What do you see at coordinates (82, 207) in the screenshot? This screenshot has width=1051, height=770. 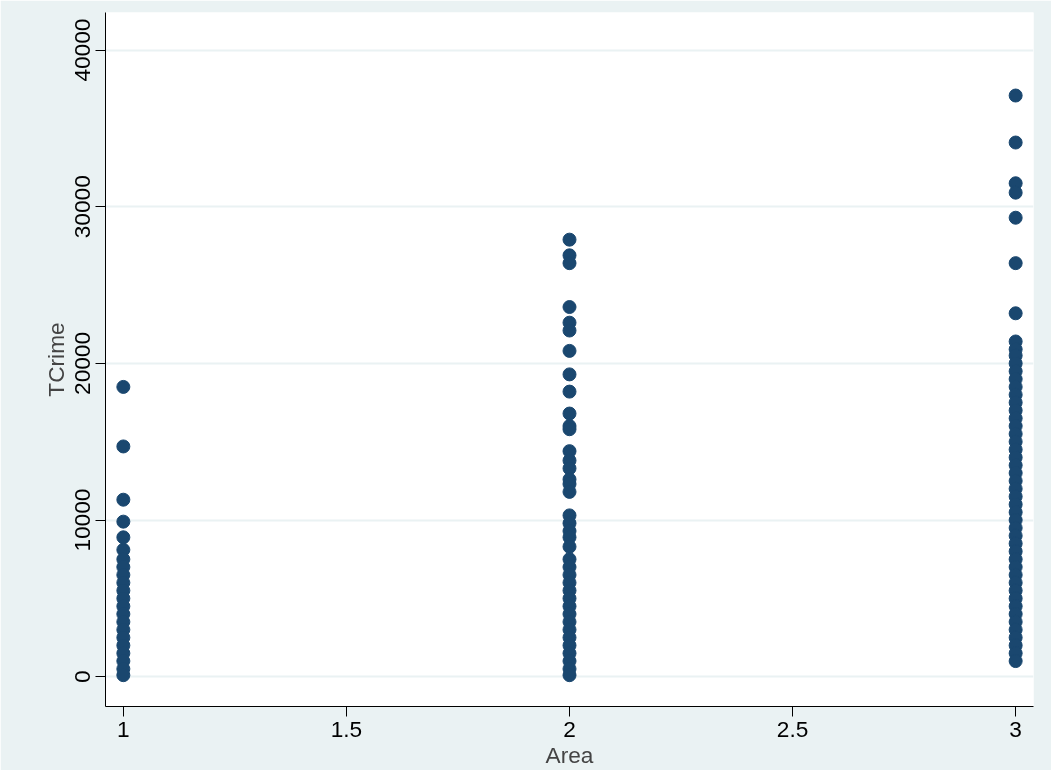 I see `y-tick-label: 30000` at bounding box center [82, 207].